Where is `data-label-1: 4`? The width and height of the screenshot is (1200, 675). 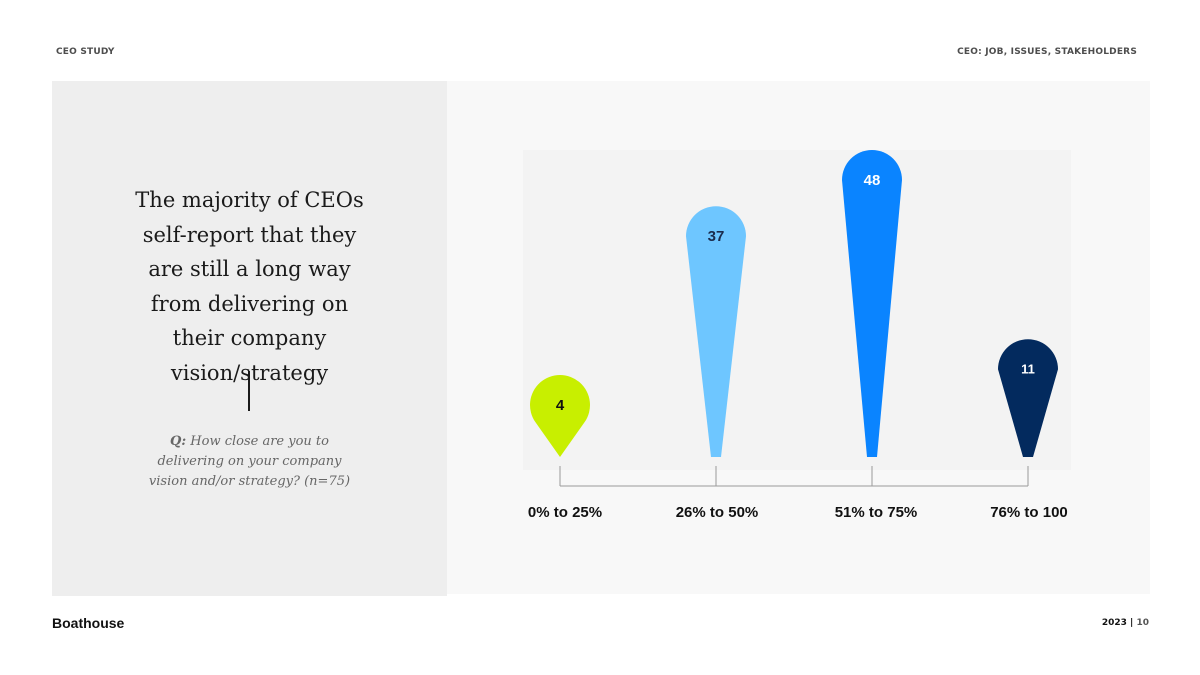 data-label-1: 4 is located at coordinates (560, 405).